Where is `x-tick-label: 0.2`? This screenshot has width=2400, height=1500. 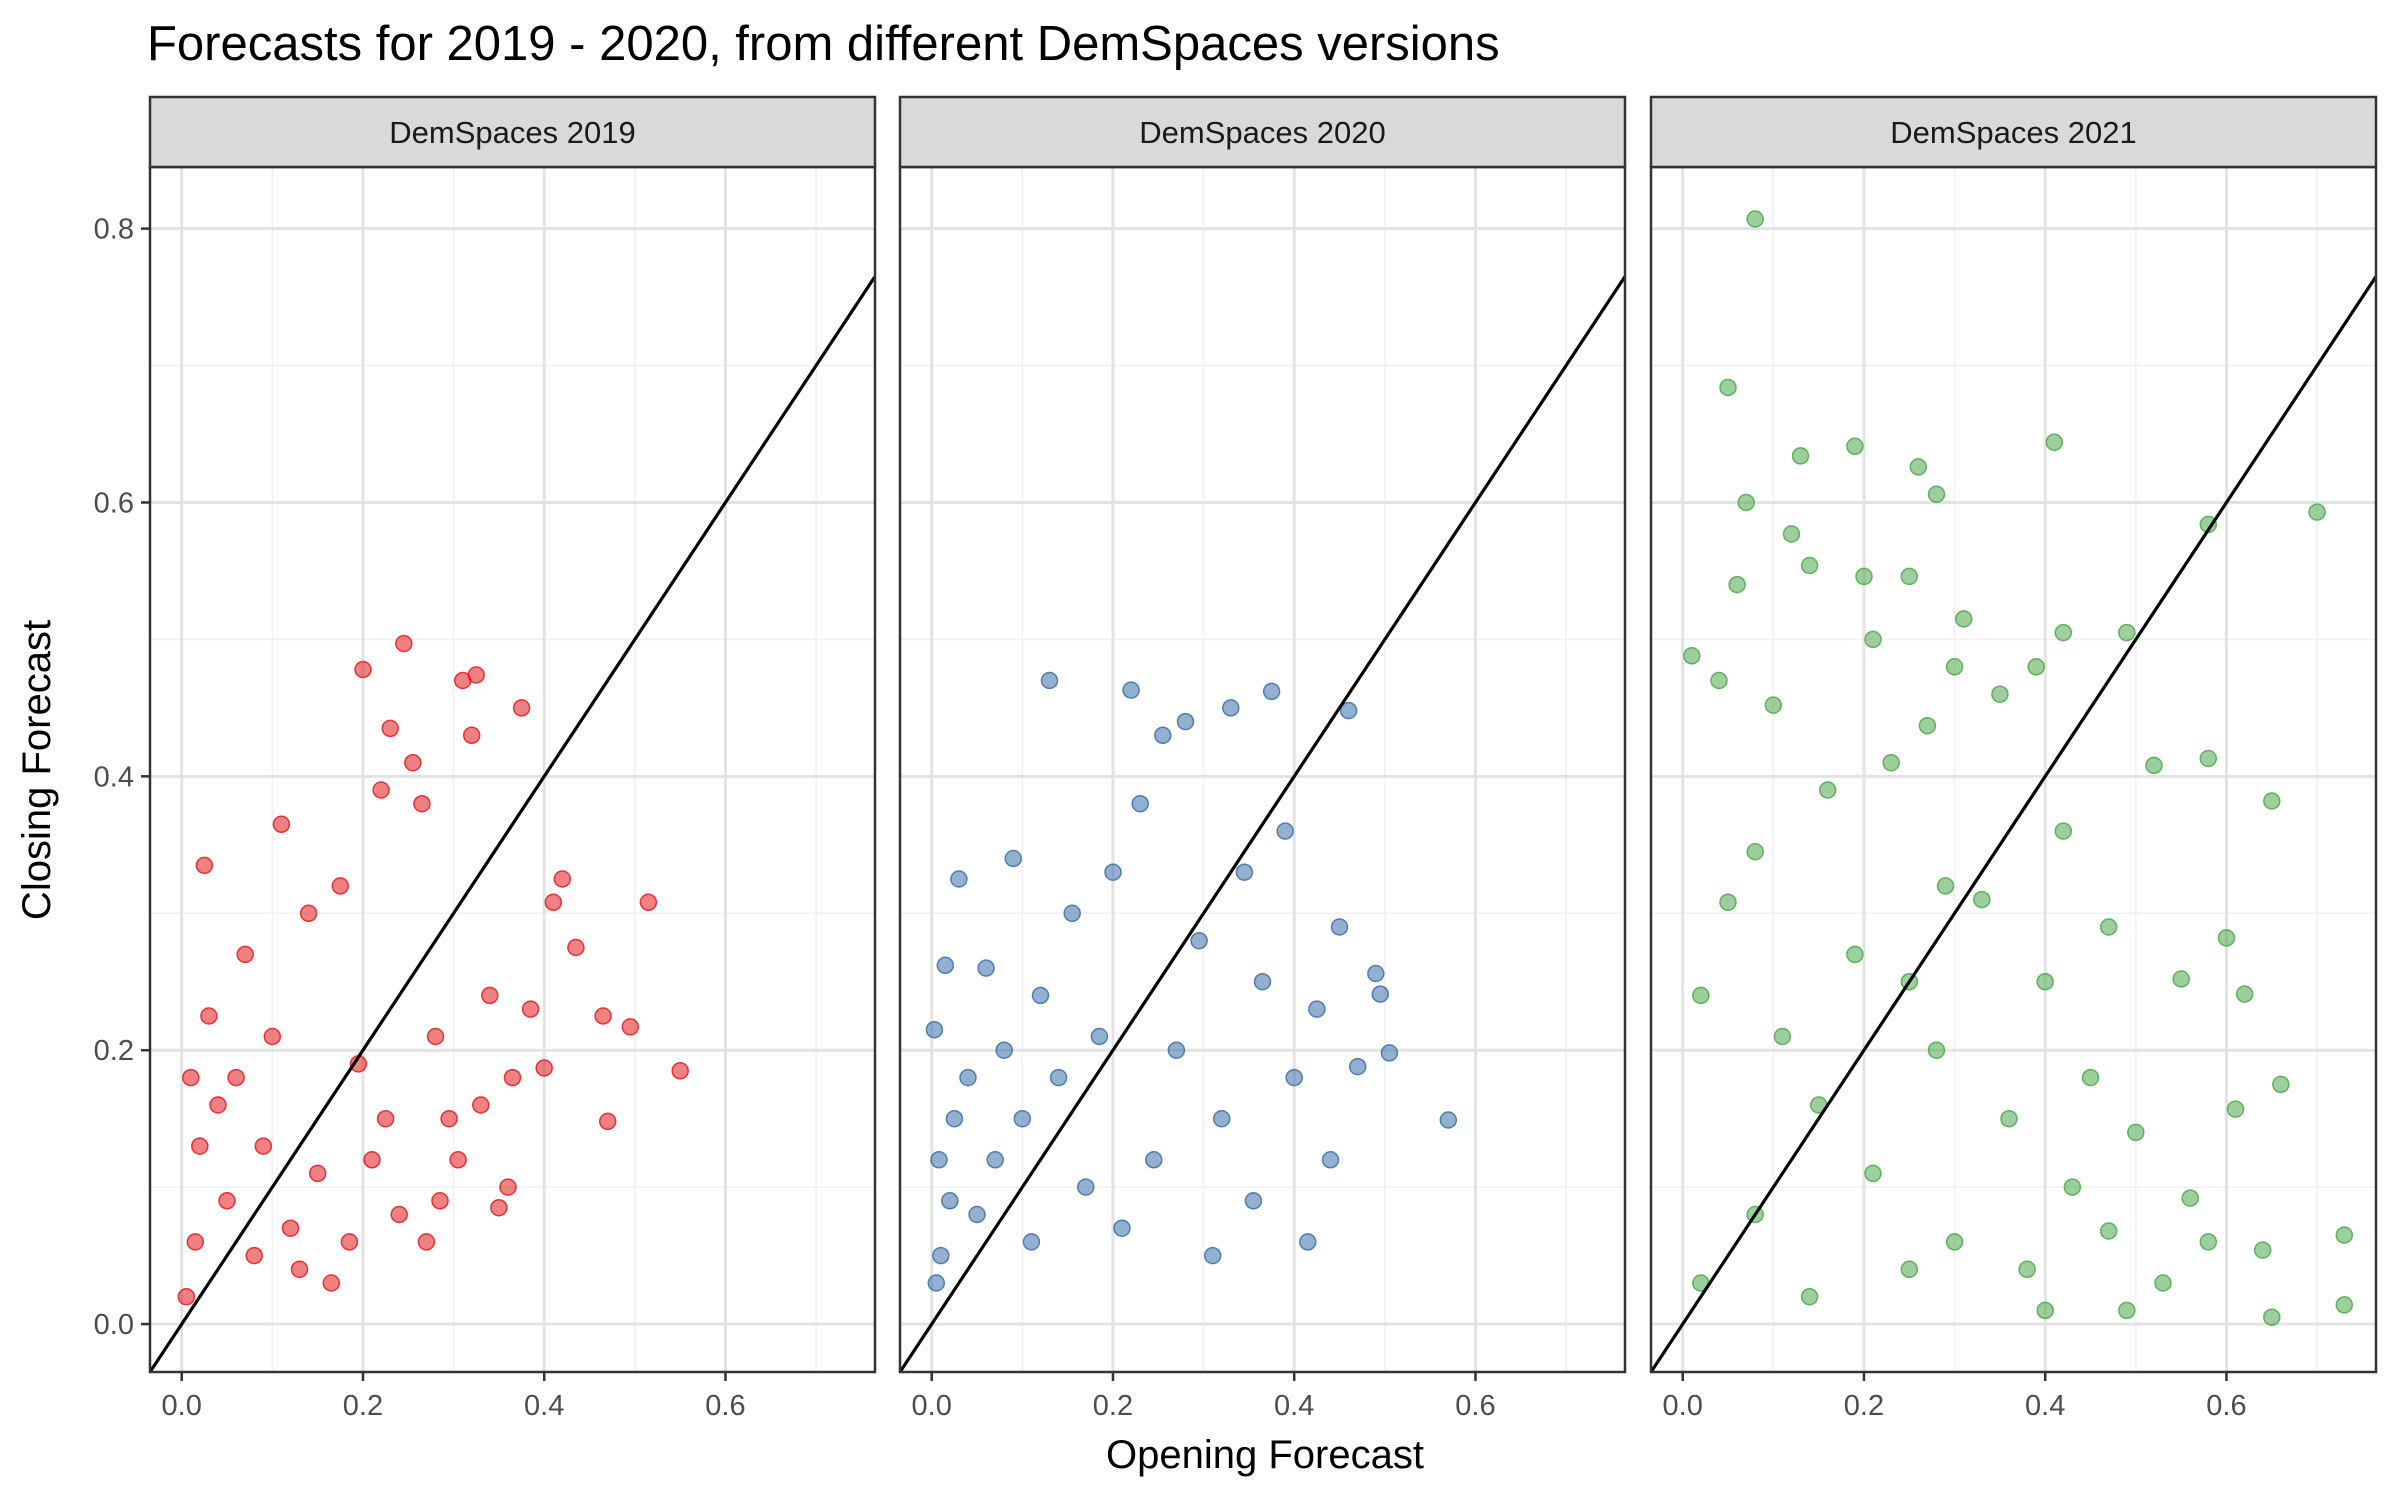 x-tick-label: 0.2 is located at coordinates (1864, 1406).